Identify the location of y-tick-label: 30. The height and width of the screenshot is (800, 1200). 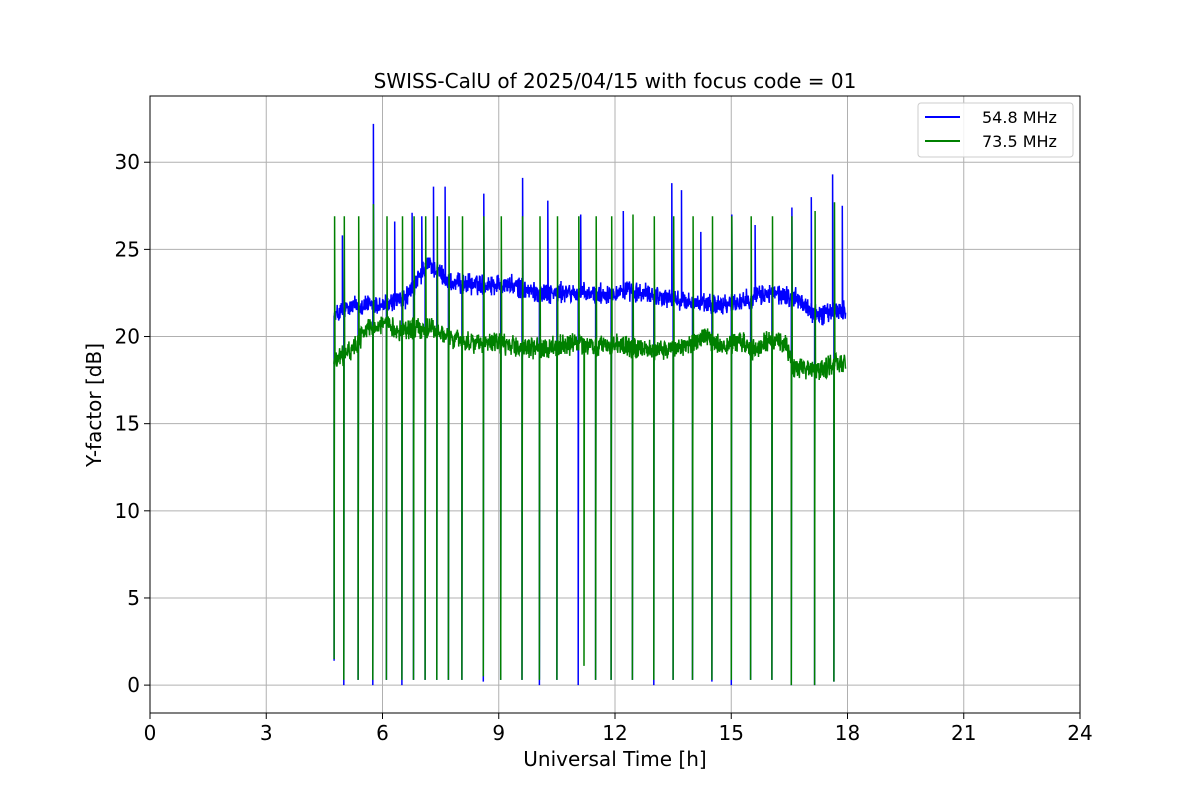
(127, 162).